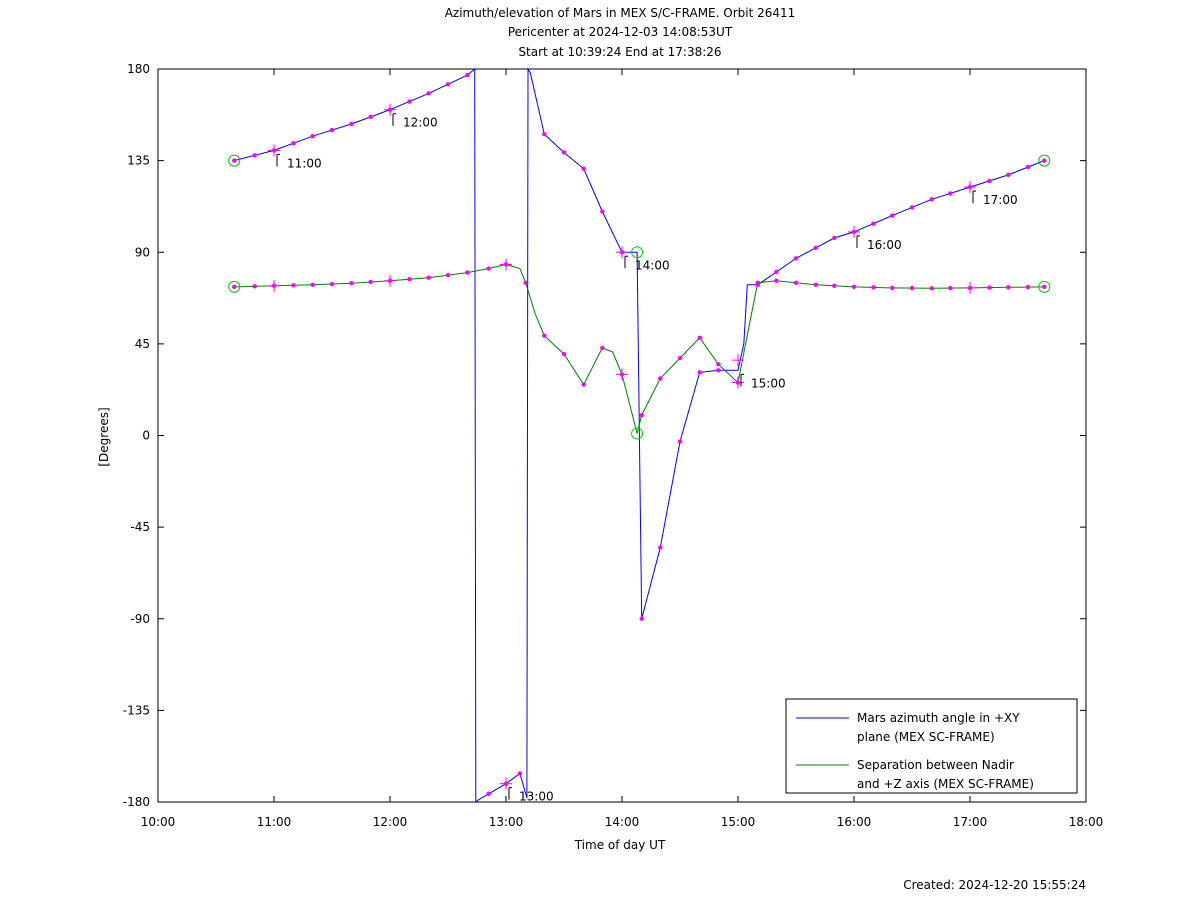  What do you see at coordinates (931, 746) in the screenshot?
I see `legend-box` at bounding box center [931, 746].